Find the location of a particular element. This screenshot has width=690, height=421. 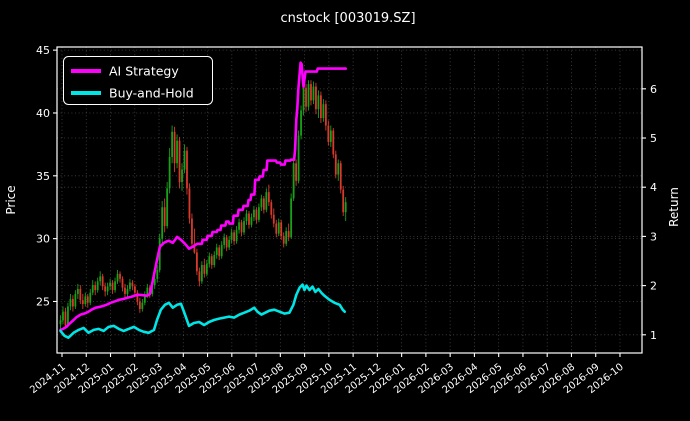

legend-label-ai-strategy: AI Strategy is located at coordinates (144, 71).